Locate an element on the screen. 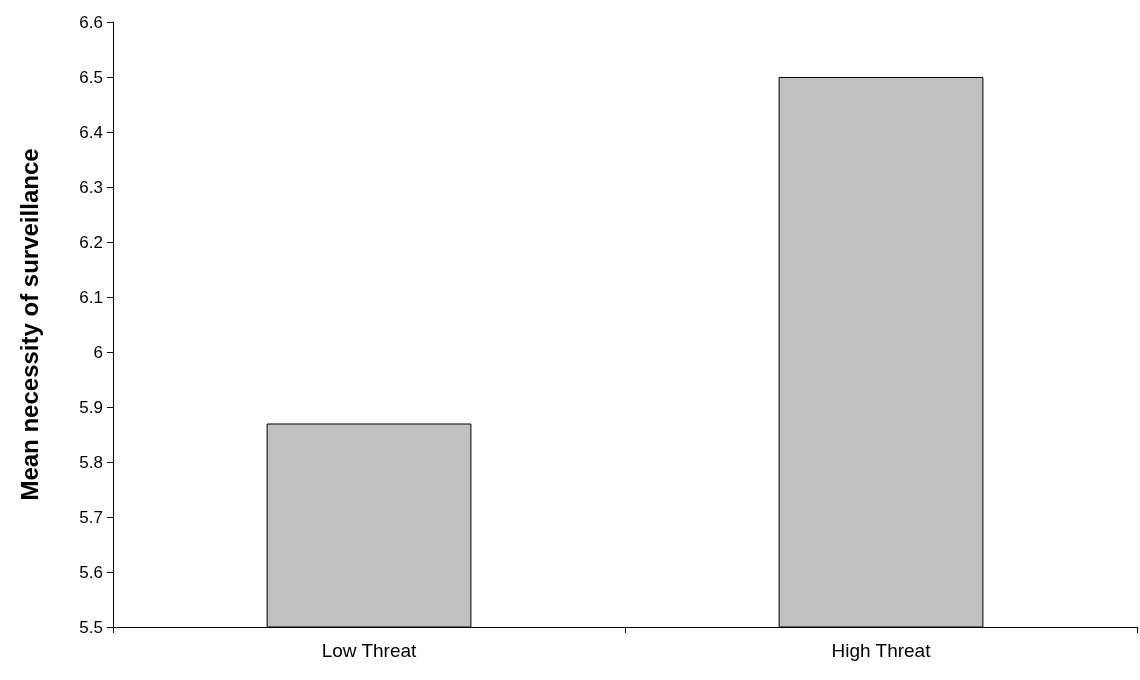 This screenshot has height=680, width=1140. y-tick-label: 5.6 is located at coordinates (91, 572).